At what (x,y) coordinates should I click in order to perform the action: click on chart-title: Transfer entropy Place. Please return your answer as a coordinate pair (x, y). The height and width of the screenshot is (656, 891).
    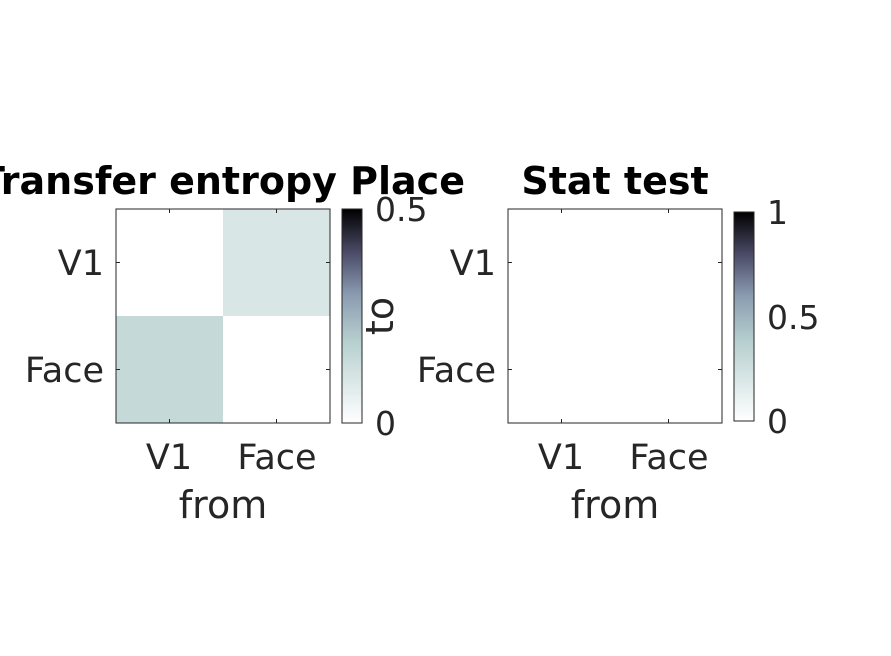
    Looking at the image, I should click on (232, 181).